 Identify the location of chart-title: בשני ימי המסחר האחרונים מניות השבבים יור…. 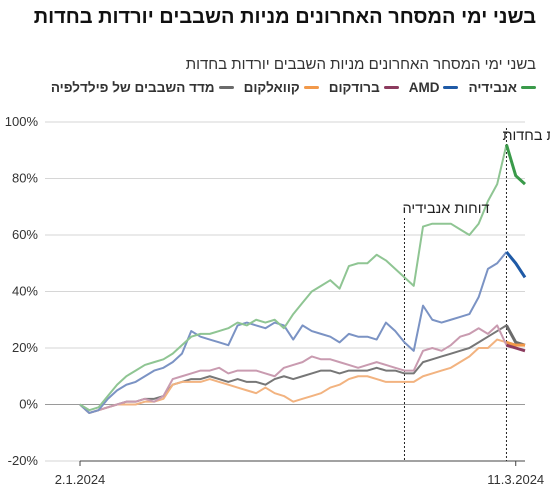
(284, 17).